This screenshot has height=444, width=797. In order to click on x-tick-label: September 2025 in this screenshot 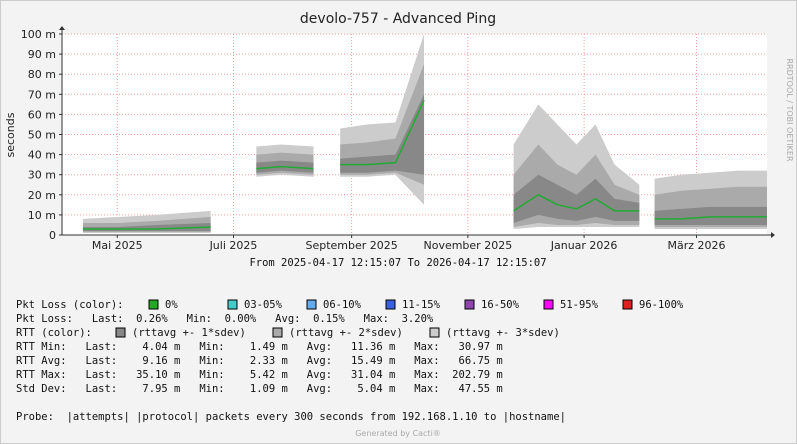, I will do `click(351, 245)`.